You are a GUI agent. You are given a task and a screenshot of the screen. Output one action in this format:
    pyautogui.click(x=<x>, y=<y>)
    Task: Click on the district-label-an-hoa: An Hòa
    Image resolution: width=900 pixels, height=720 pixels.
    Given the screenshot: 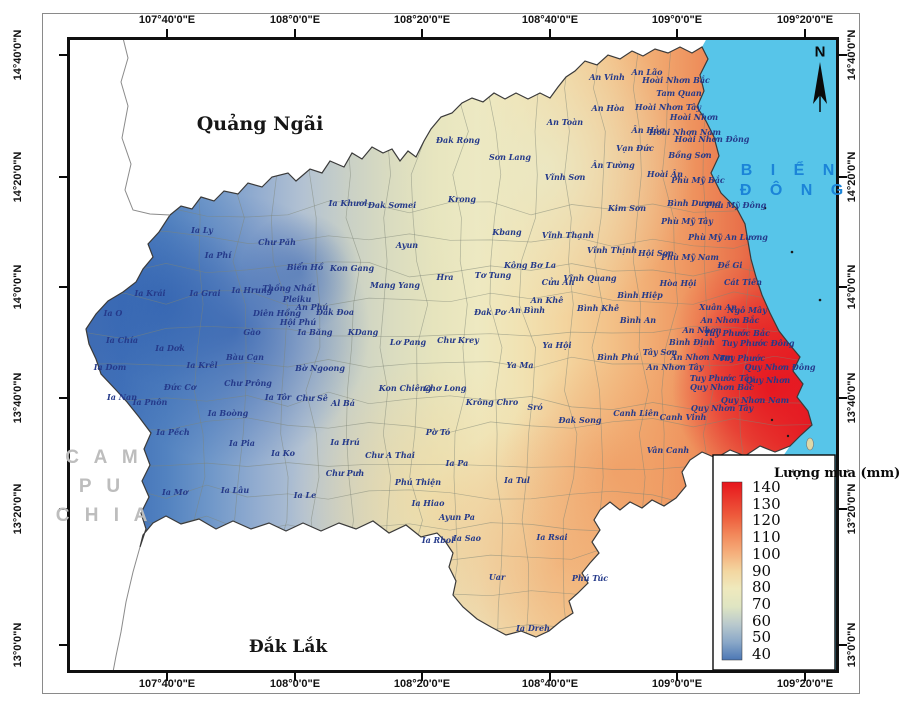 What is the action you would take?
    pyautogui.click(x=608, y=108)
    